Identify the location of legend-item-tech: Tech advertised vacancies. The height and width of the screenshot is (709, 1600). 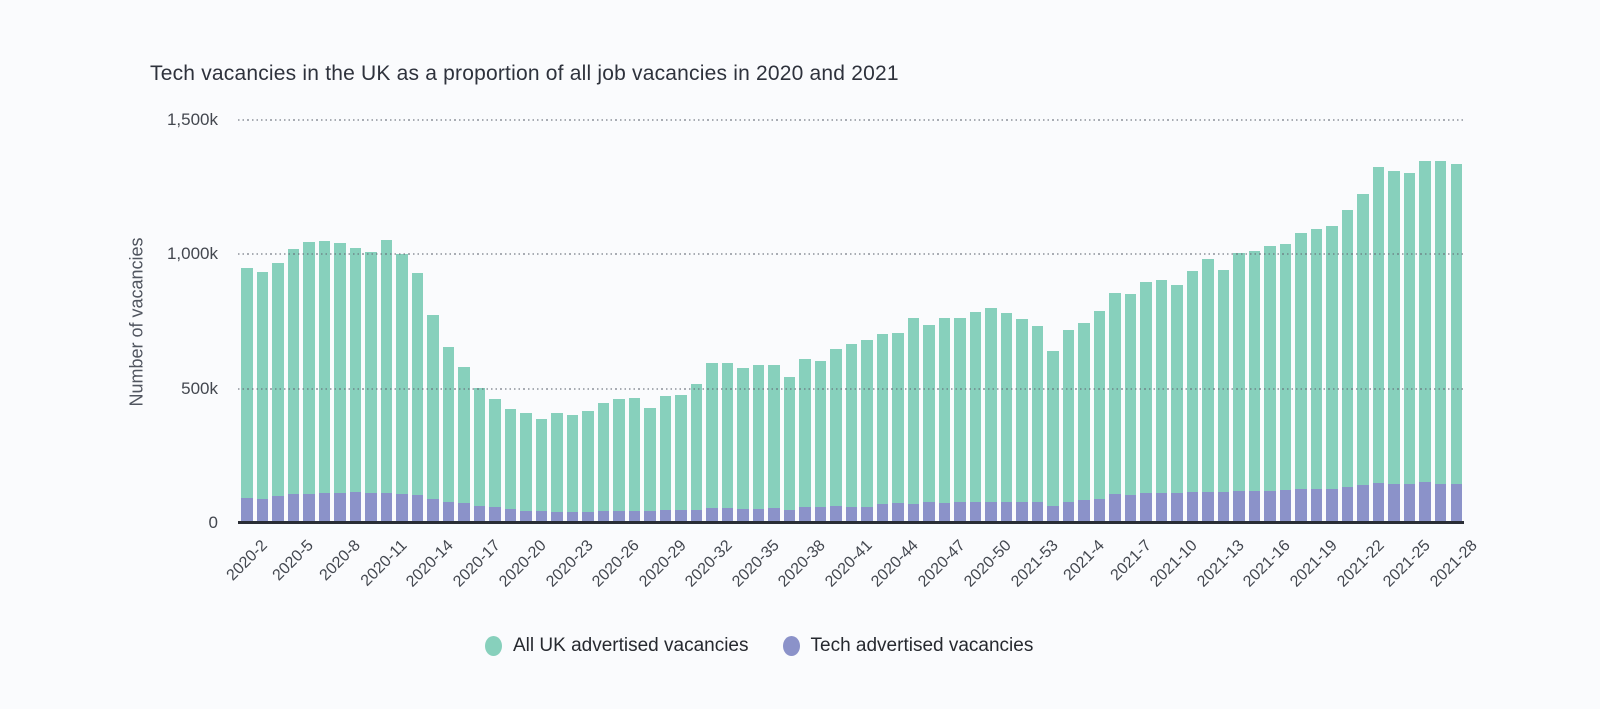
(907, 646).